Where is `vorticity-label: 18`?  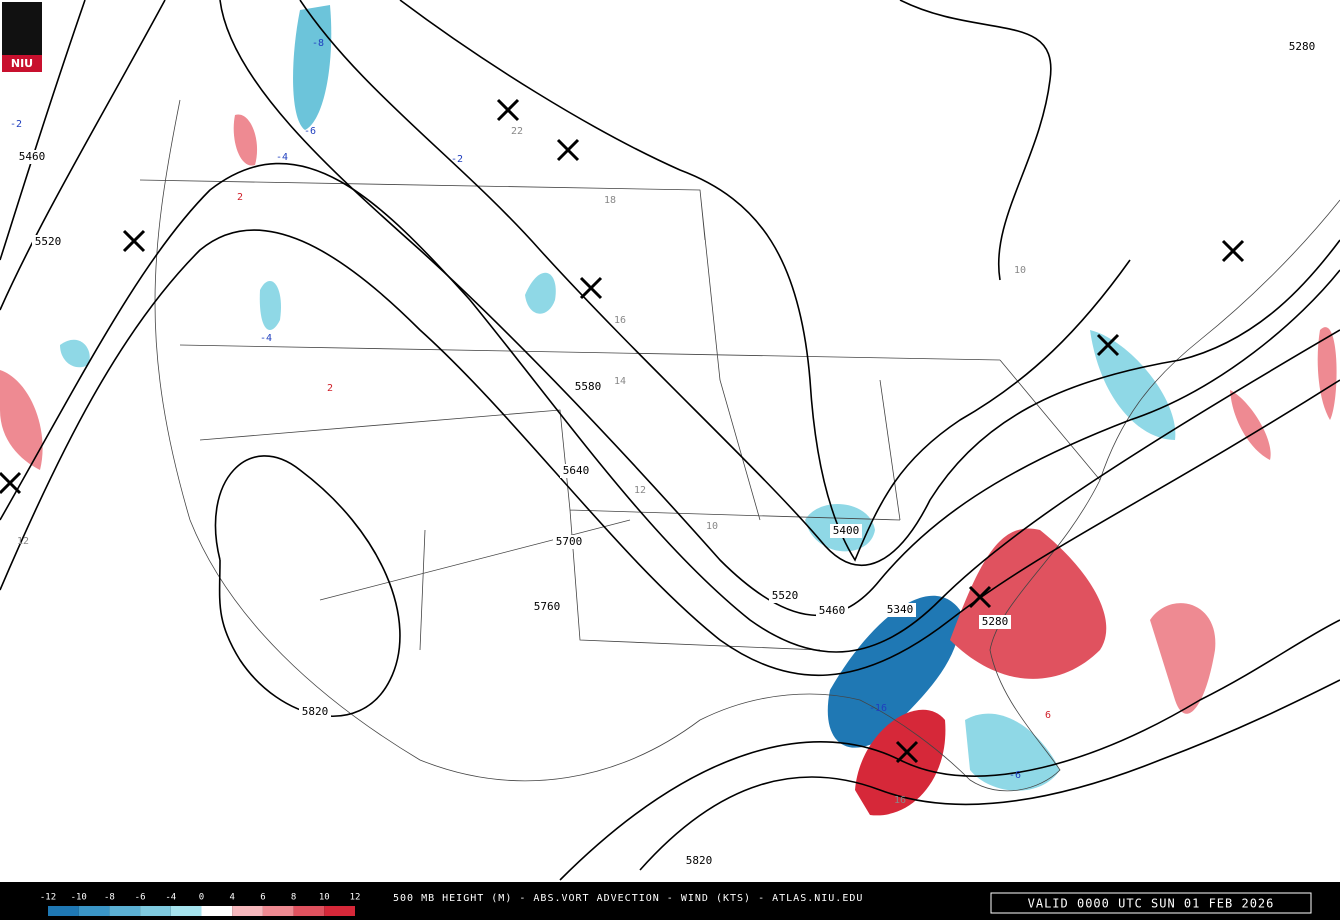
vorticity-label: 18 is located at coordinates (610, 200).